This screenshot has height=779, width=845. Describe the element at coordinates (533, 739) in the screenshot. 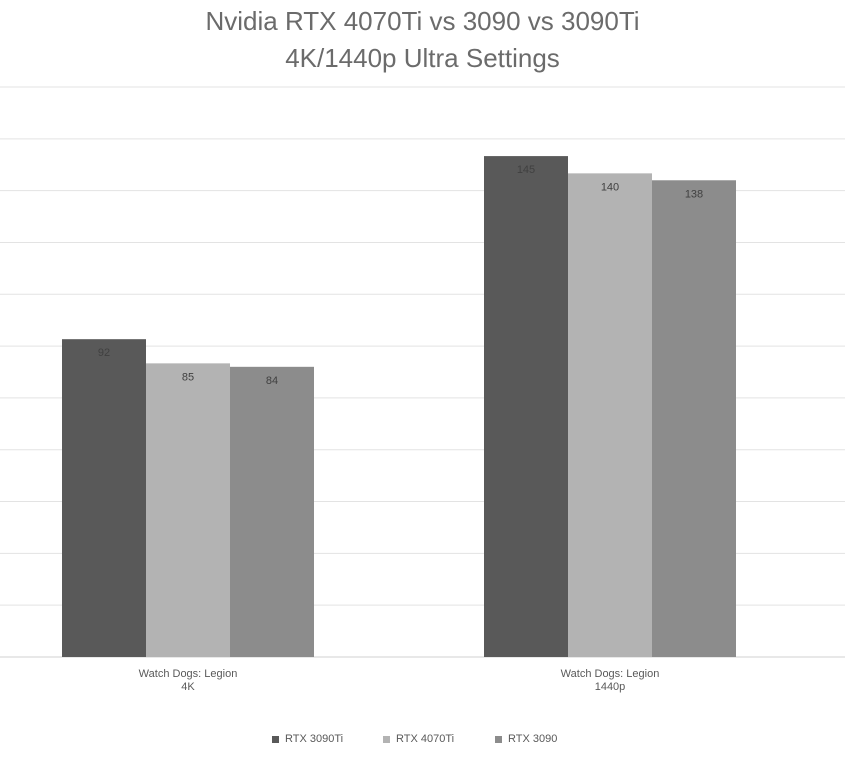

I see `legend-label: RTX 3090` at that location.